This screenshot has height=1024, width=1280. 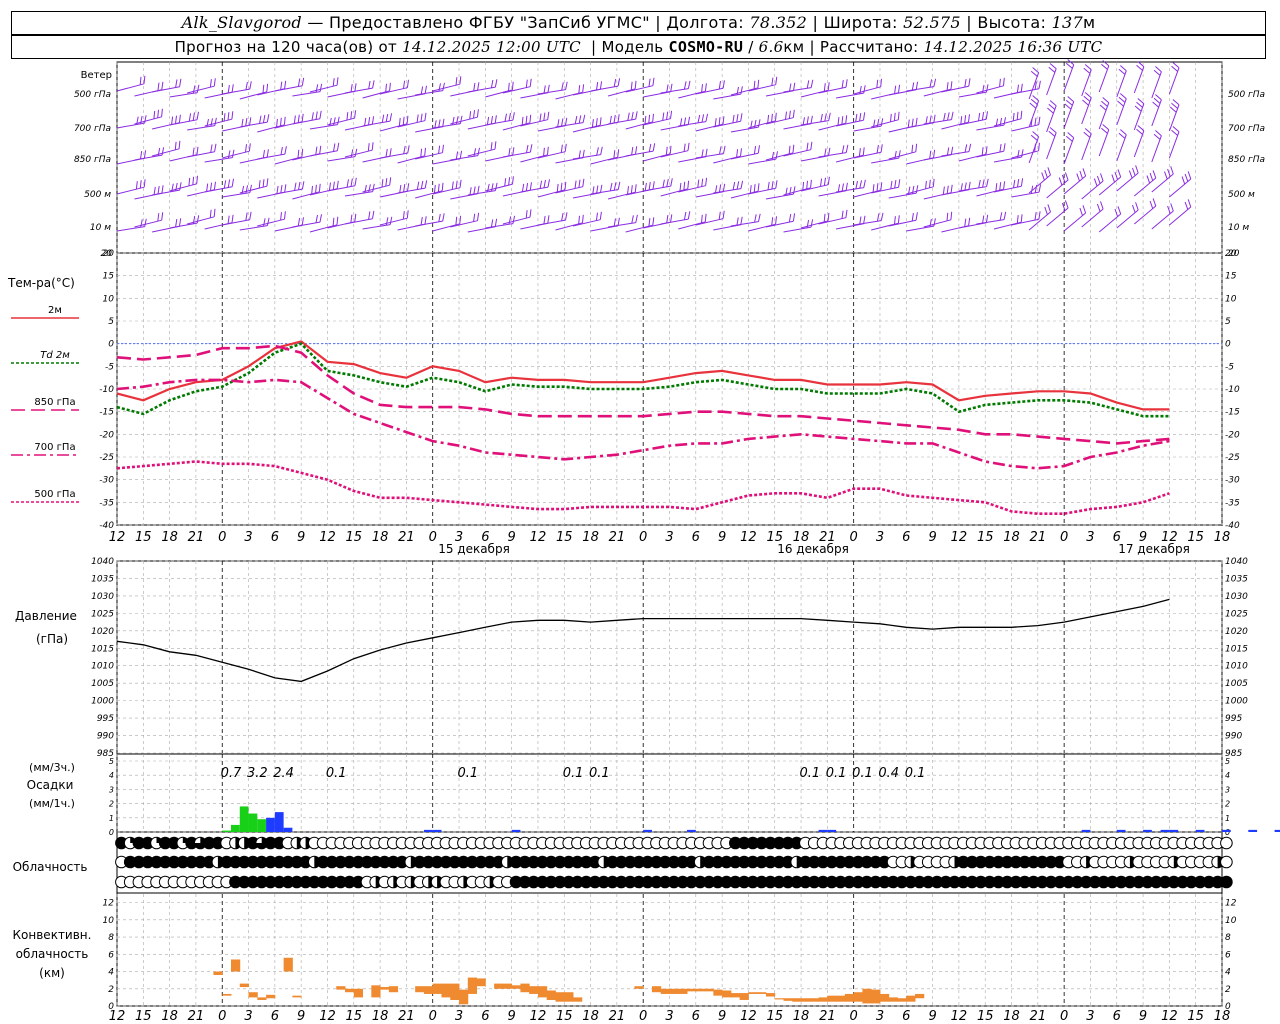 I want to click on bottom-x-tick-label: 12, so click(x=327, y=1016).